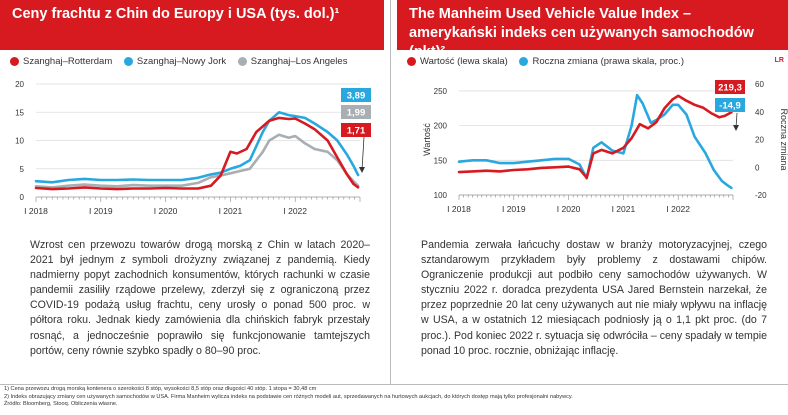 The height and width of the screenshot is (415, 788). I want to click on y-tick-label: 0, so click(22, 197).